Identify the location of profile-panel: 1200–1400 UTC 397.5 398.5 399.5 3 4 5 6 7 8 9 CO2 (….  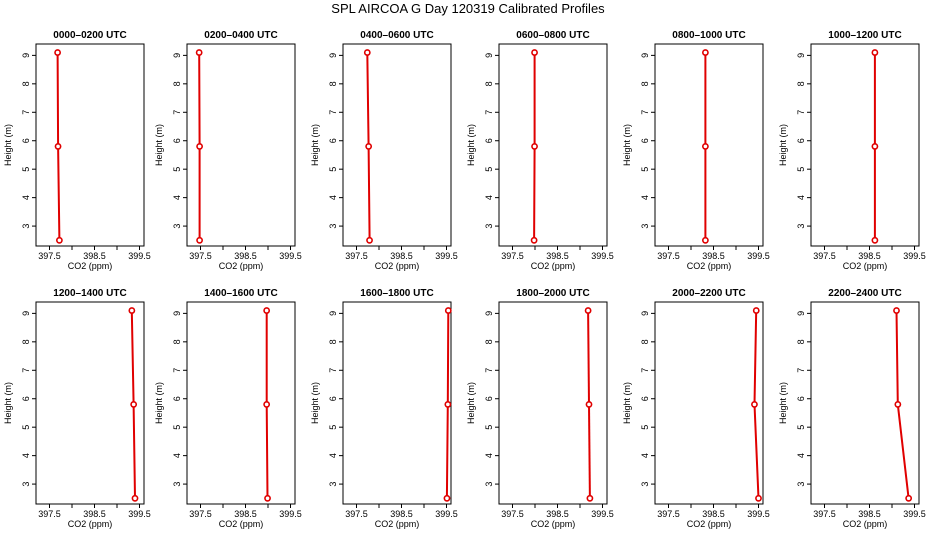
(77, 408).